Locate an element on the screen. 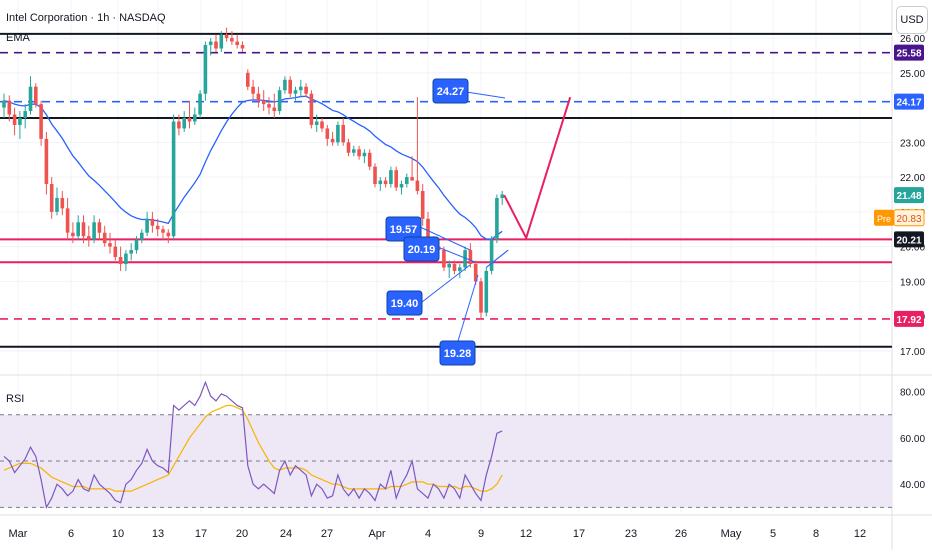  level-price-tag: 25.58 is located at coordinates (908, 54).